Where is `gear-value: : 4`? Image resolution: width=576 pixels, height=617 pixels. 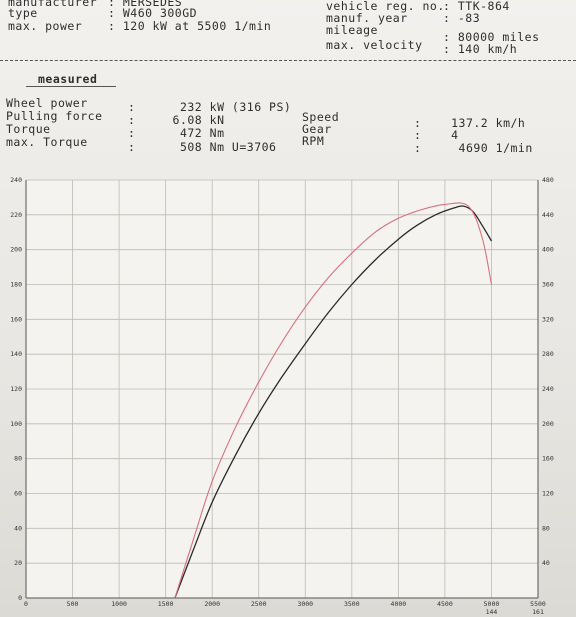 gear-value: : 4 is located at coordinates (436, 135).